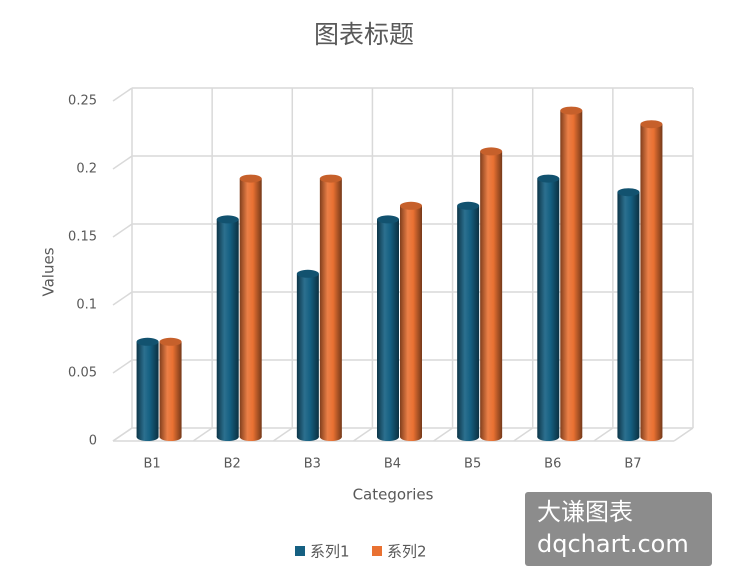  Describe the element at coordinates (392, 464) in the screenshot. I see `x-tick-label: B4` at that location.